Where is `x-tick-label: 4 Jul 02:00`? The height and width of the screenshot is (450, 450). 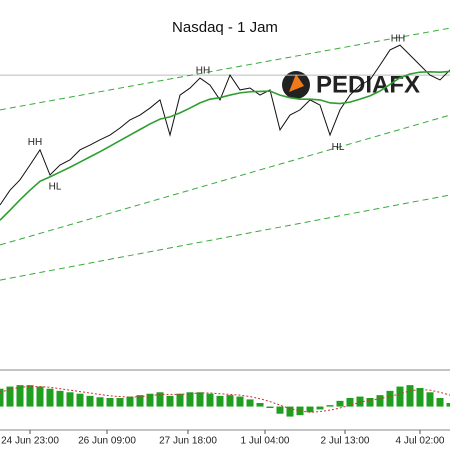 x-tick-label: 4 Jul 02:00 is located at coordinates (420, 441).